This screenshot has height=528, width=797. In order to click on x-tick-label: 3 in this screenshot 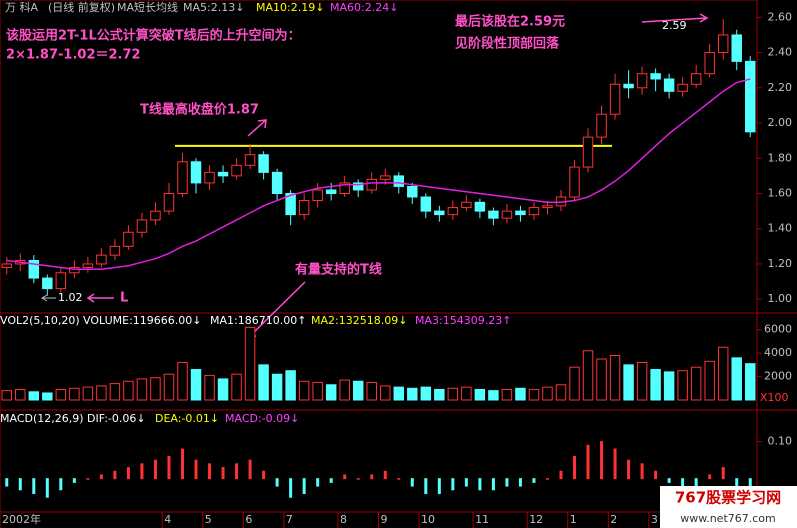, I will do `click(654, 519)`.